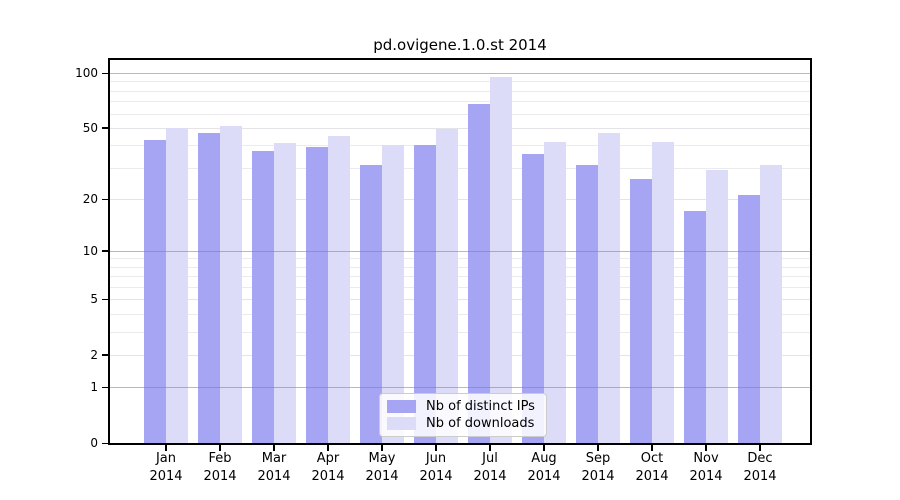 The image size is (900, 500). I want to click on x-tick-label-aug: Aug 2014, so click(544, 467).